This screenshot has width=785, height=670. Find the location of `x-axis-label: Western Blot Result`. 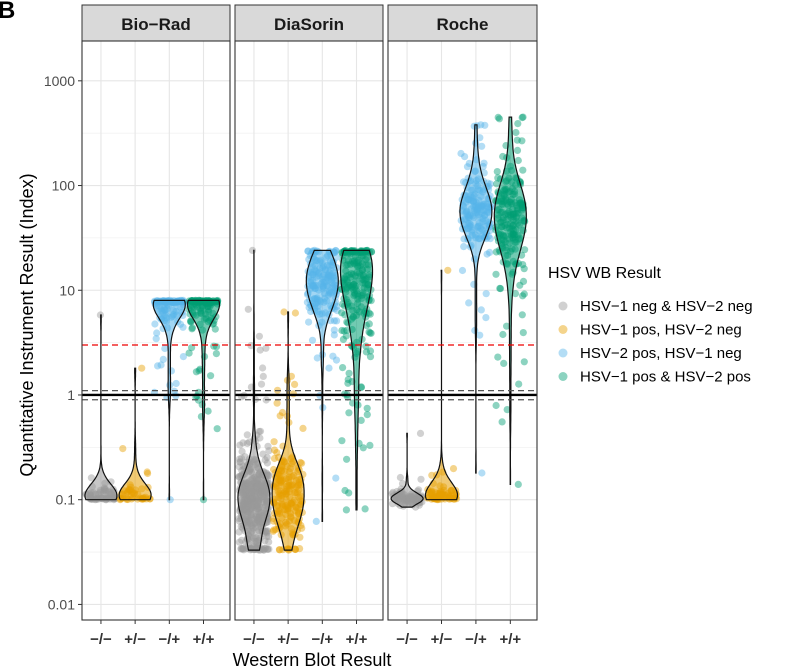

x-axis-label: Western Blot Result is located at coordinates (312, 660).